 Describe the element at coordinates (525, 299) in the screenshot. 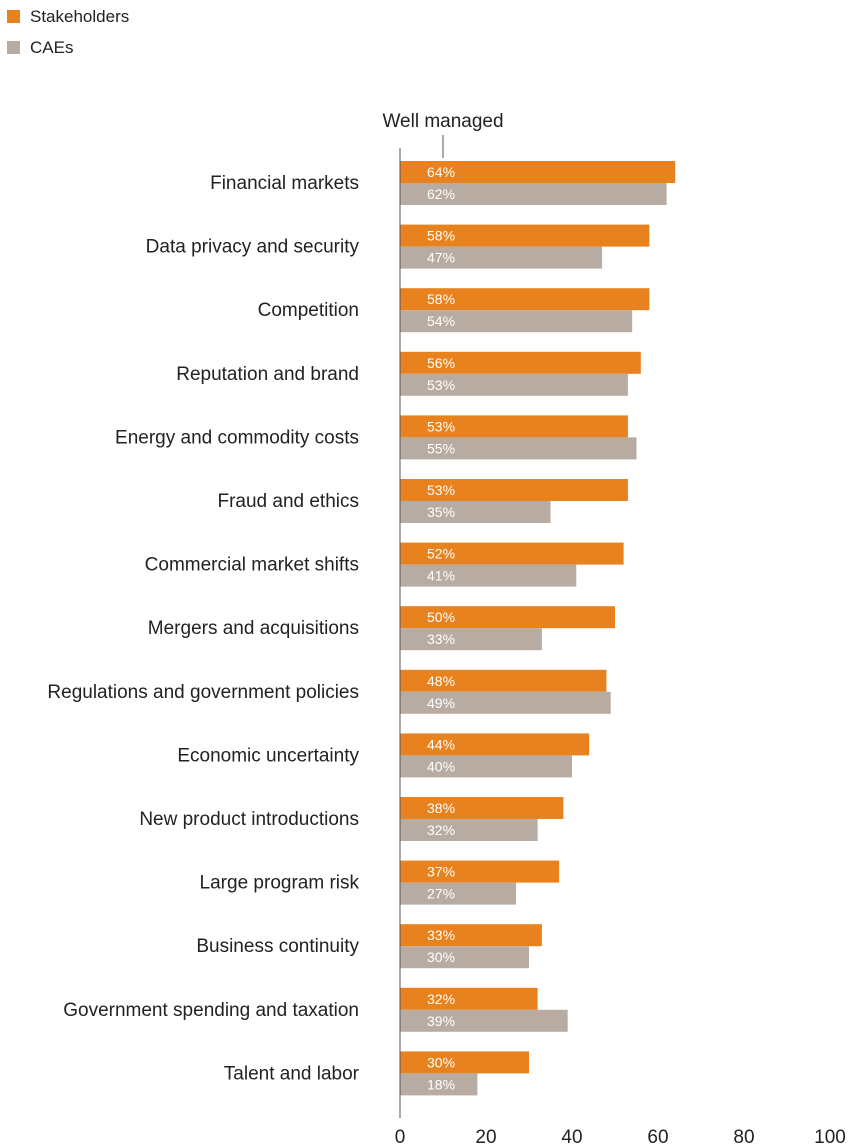

I see `bar-stakeholders-competition` at that location.